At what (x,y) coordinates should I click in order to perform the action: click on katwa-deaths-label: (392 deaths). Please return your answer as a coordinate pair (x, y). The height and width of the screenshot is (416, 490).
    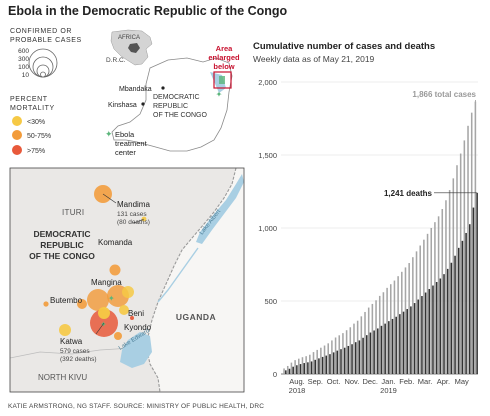
    Looking at the image, I should click on (78, 359).